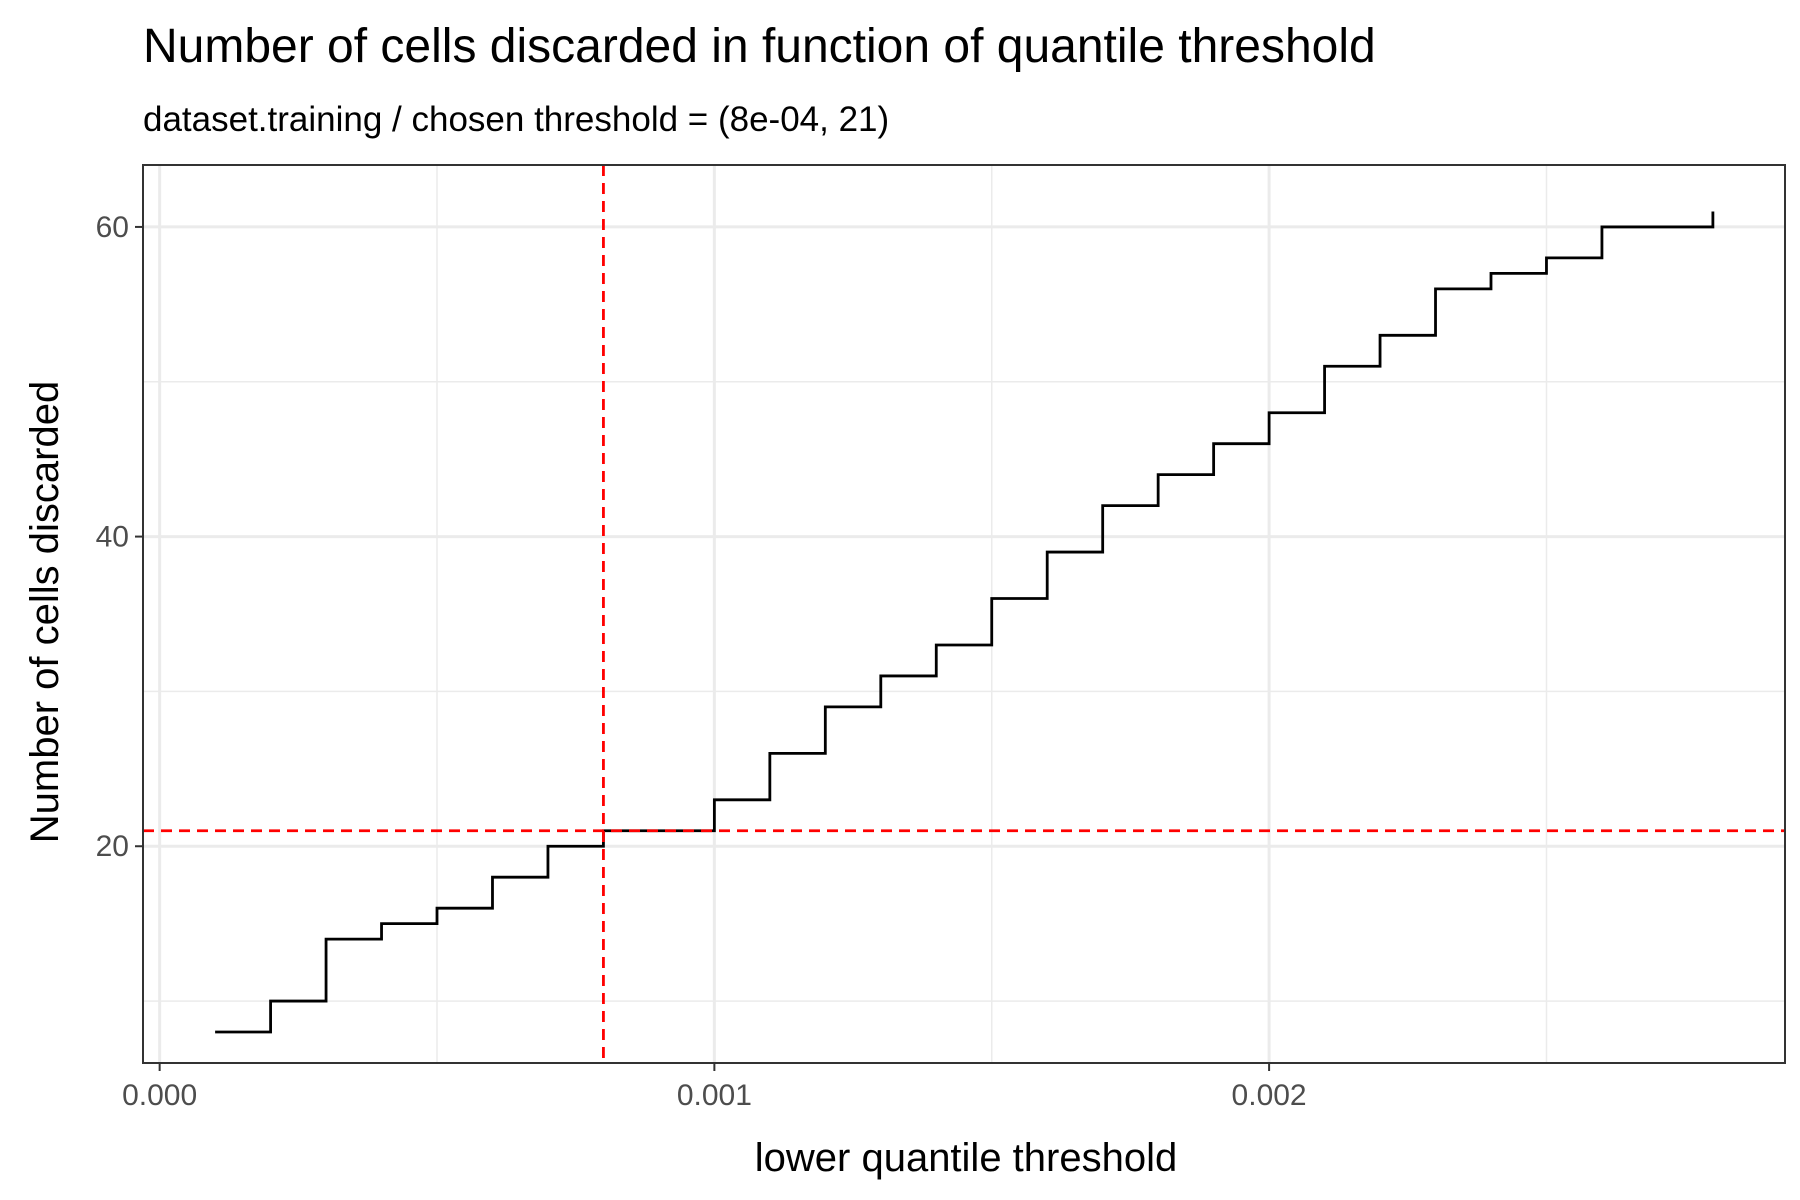 This screenshot has width=1800, height=1200. What do you see at coordinates (714, 1095) in the screenshot?
I see `x-tick-label: 0.001` at bounding box center [714, 1095].